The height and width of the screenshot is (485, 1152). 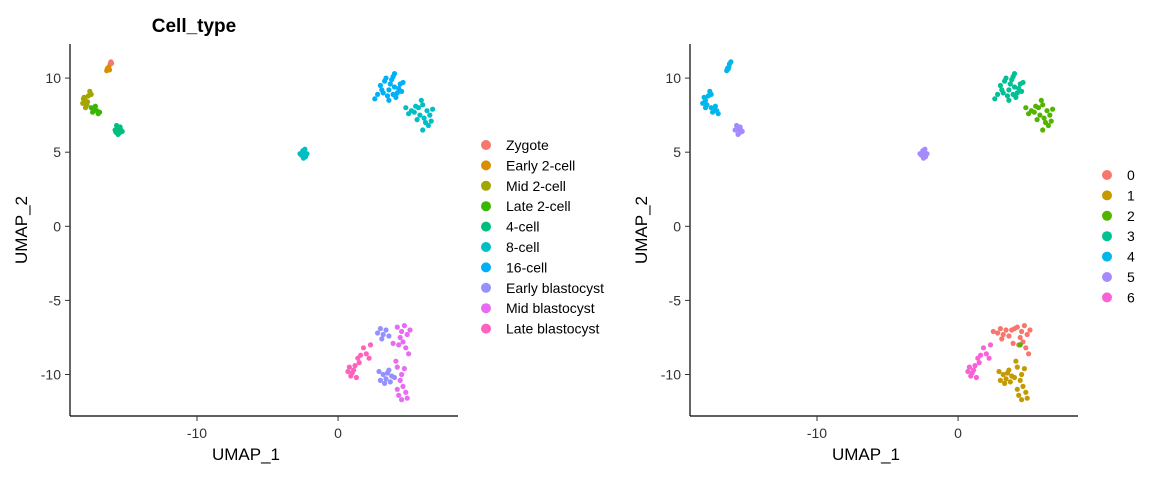 What do you see at coordinates (1131, 297) in the screenshot?
I see `legend-label: 6` at bounding box center [1131, 297].